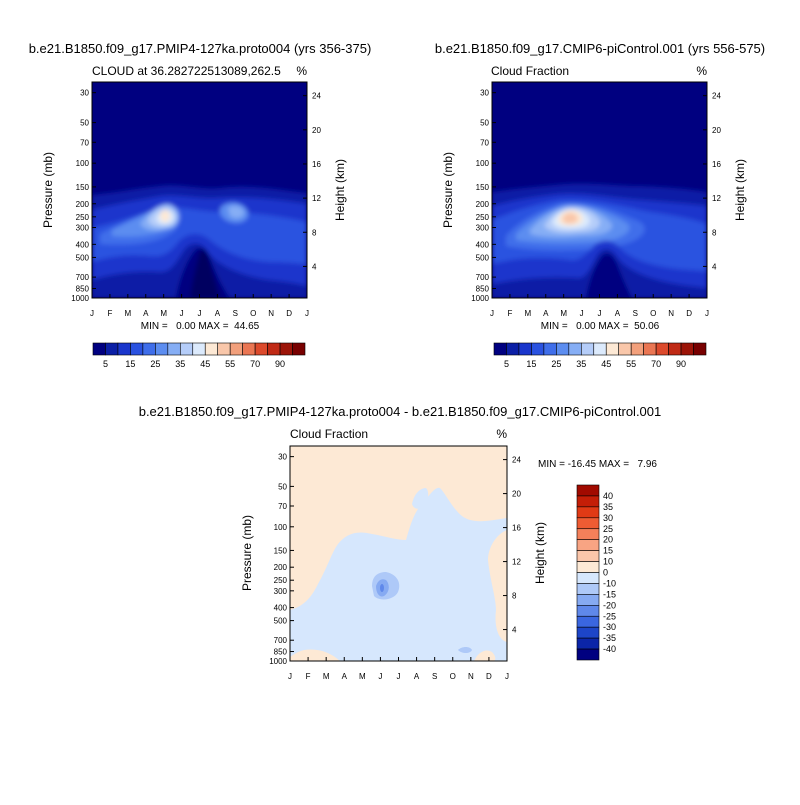 The image size is (800, 805). Describe the element at coordinates (540, 553) in the screenshot. I see `panel-3-y2label: Height (km)` at that location.